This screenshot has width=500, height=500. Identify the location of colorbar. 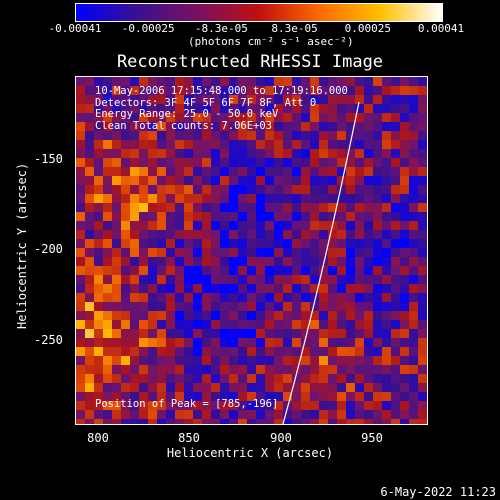
(259, 12).